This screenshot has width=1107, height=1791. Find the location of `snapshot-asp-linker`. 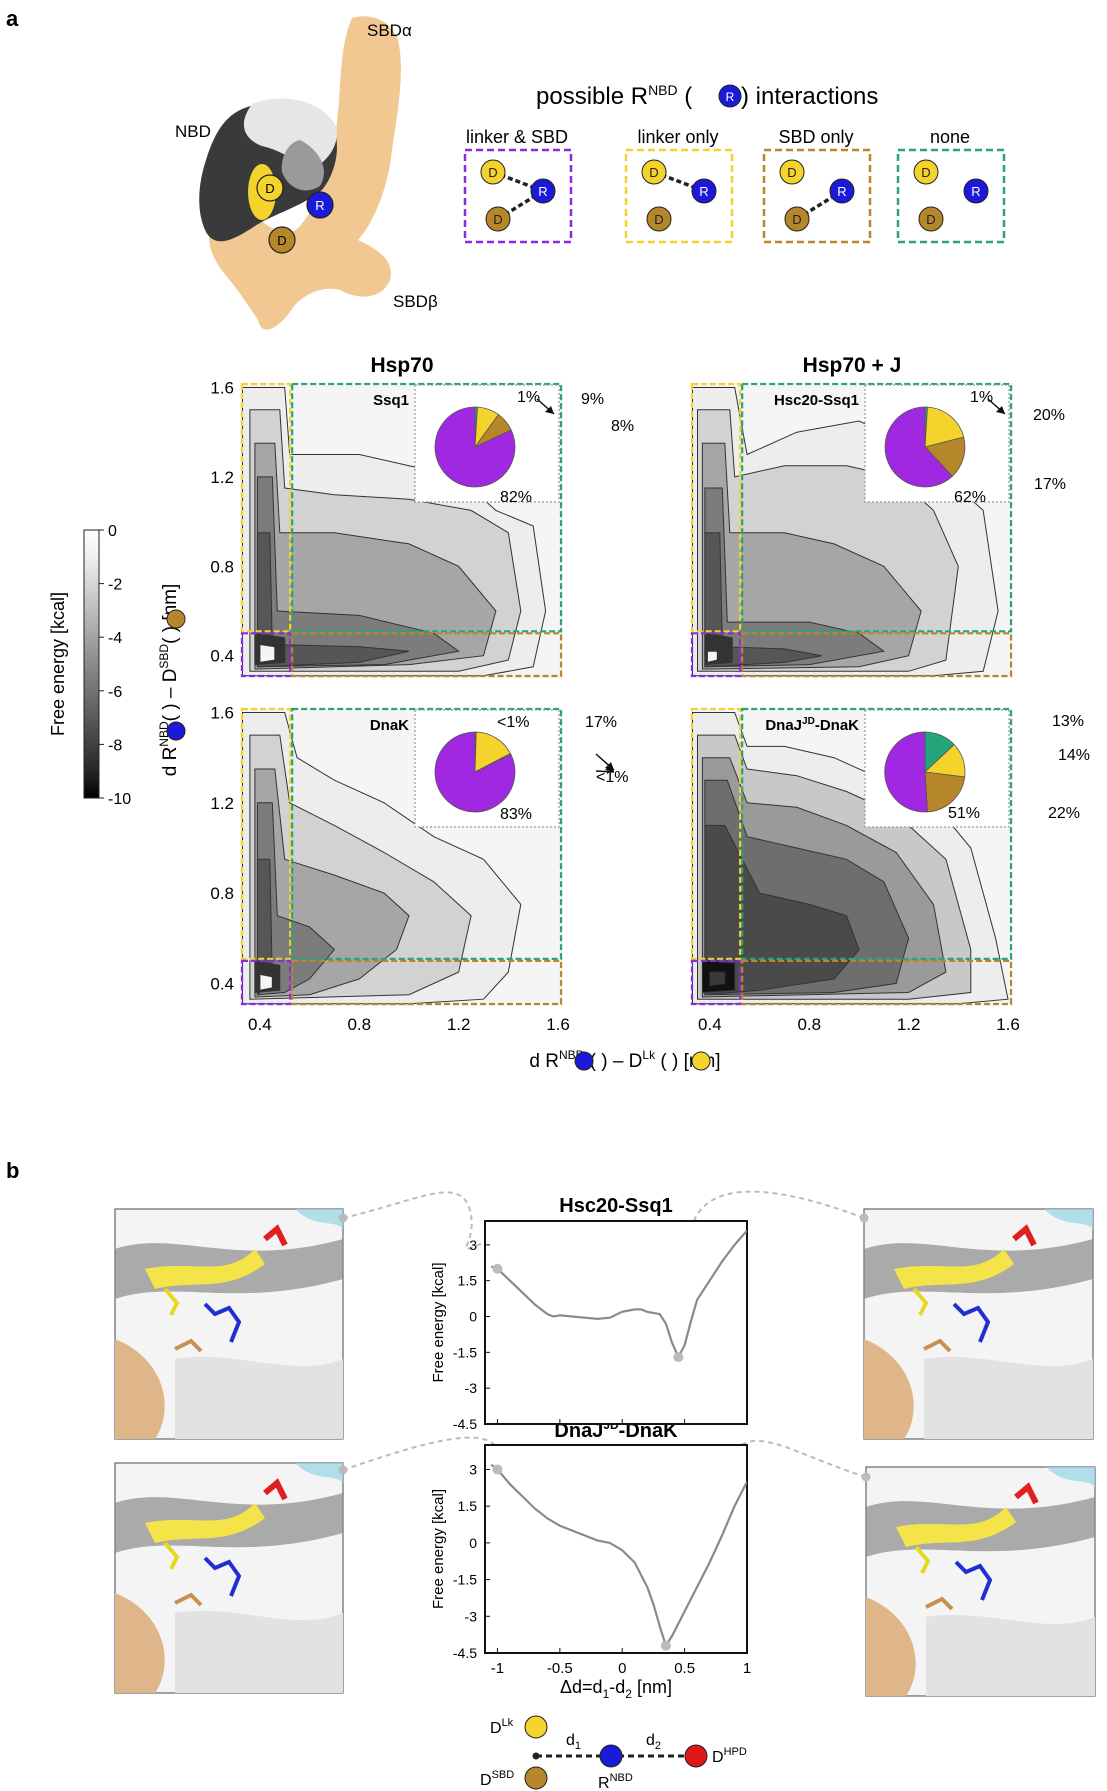

snapshot-asp-linker is located at coordinates (171, 1555).